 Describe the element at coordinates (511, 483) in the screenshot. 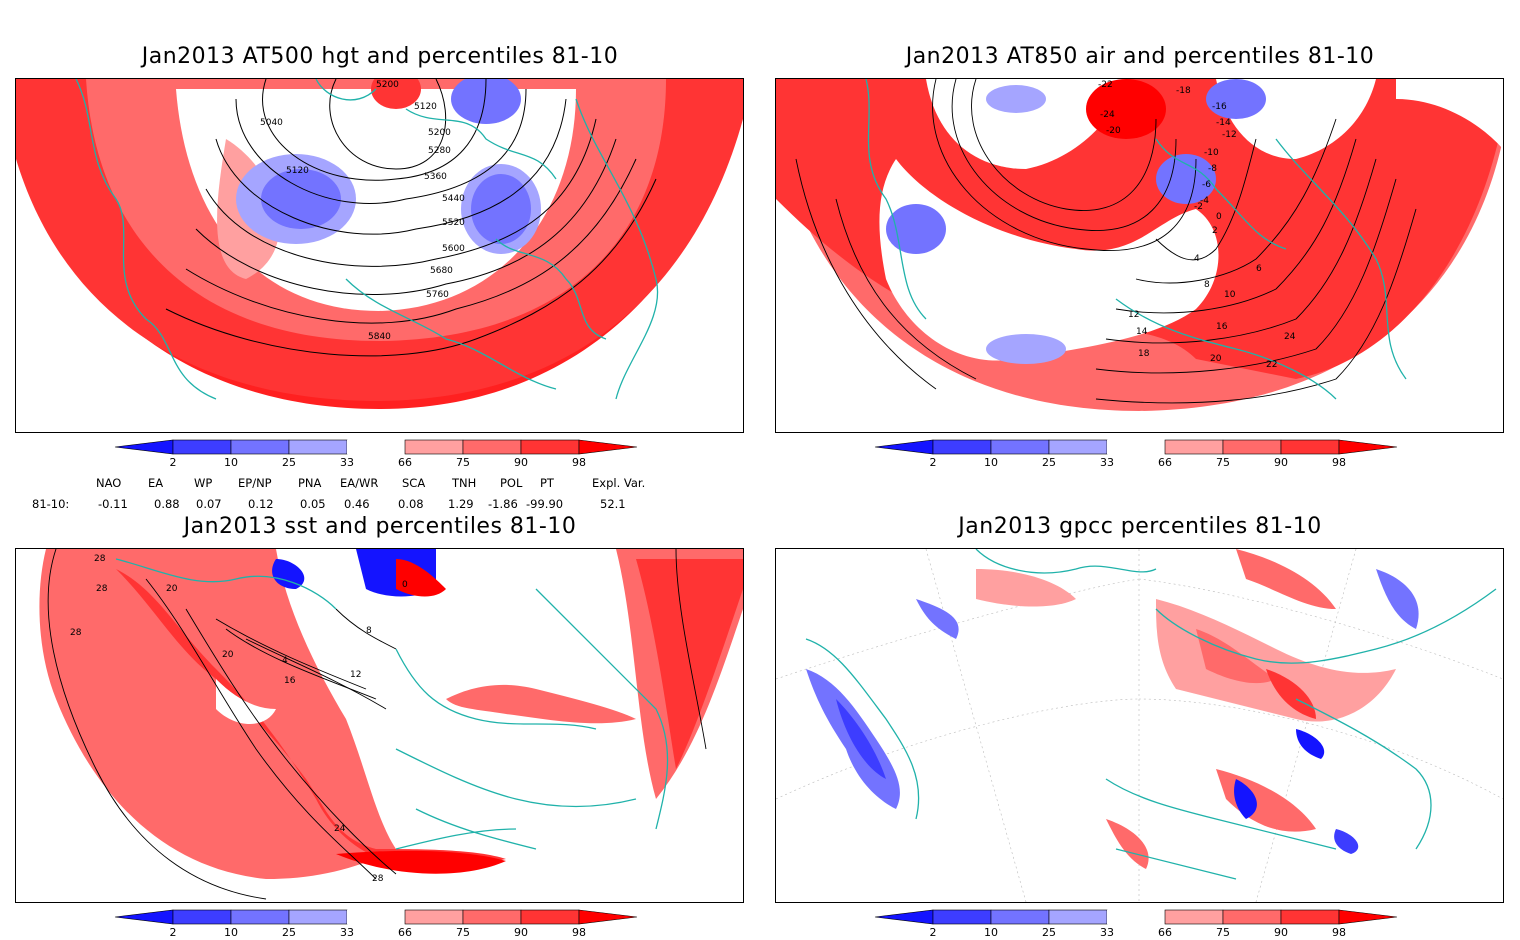

I see `tele-header-pol: POL` at that location.